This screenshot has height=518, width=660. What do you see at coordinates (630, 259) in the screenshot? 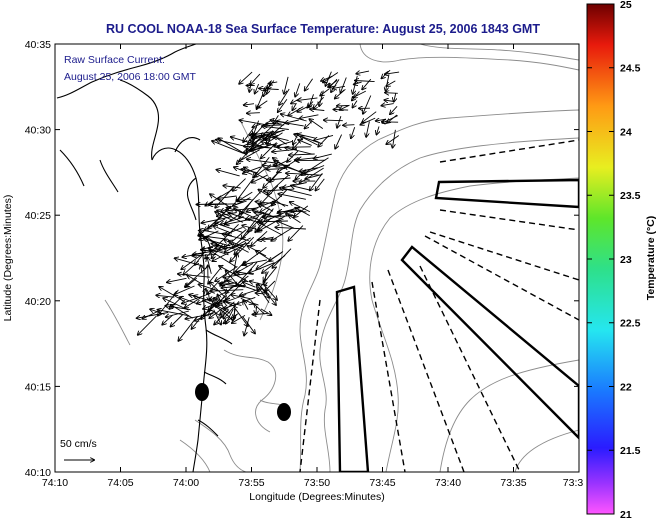
I see `colorbar-tick-labels: 25 24.5 24 23.5 23 22.5 22 21.5 21` at bounding box center [630, 259].